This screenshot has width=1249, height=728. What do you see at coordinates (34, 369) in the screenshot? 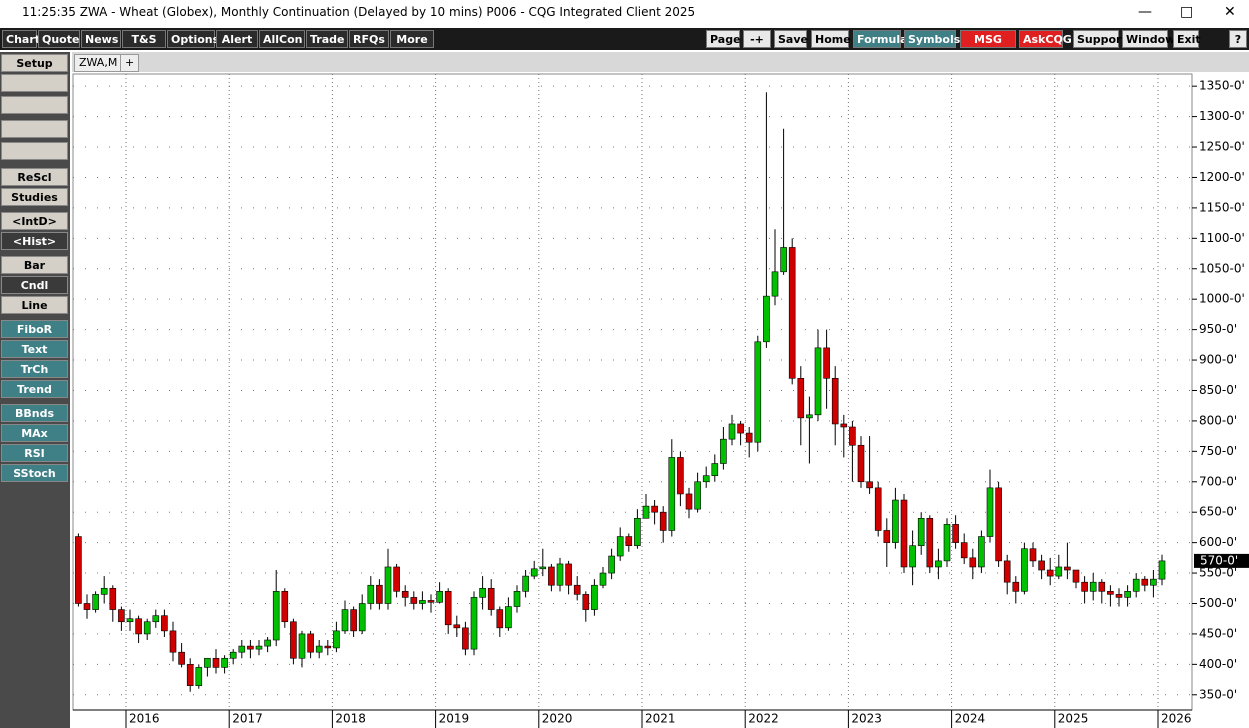
I see `sidebar-button: TrCh` at bounding box center [34, 369].